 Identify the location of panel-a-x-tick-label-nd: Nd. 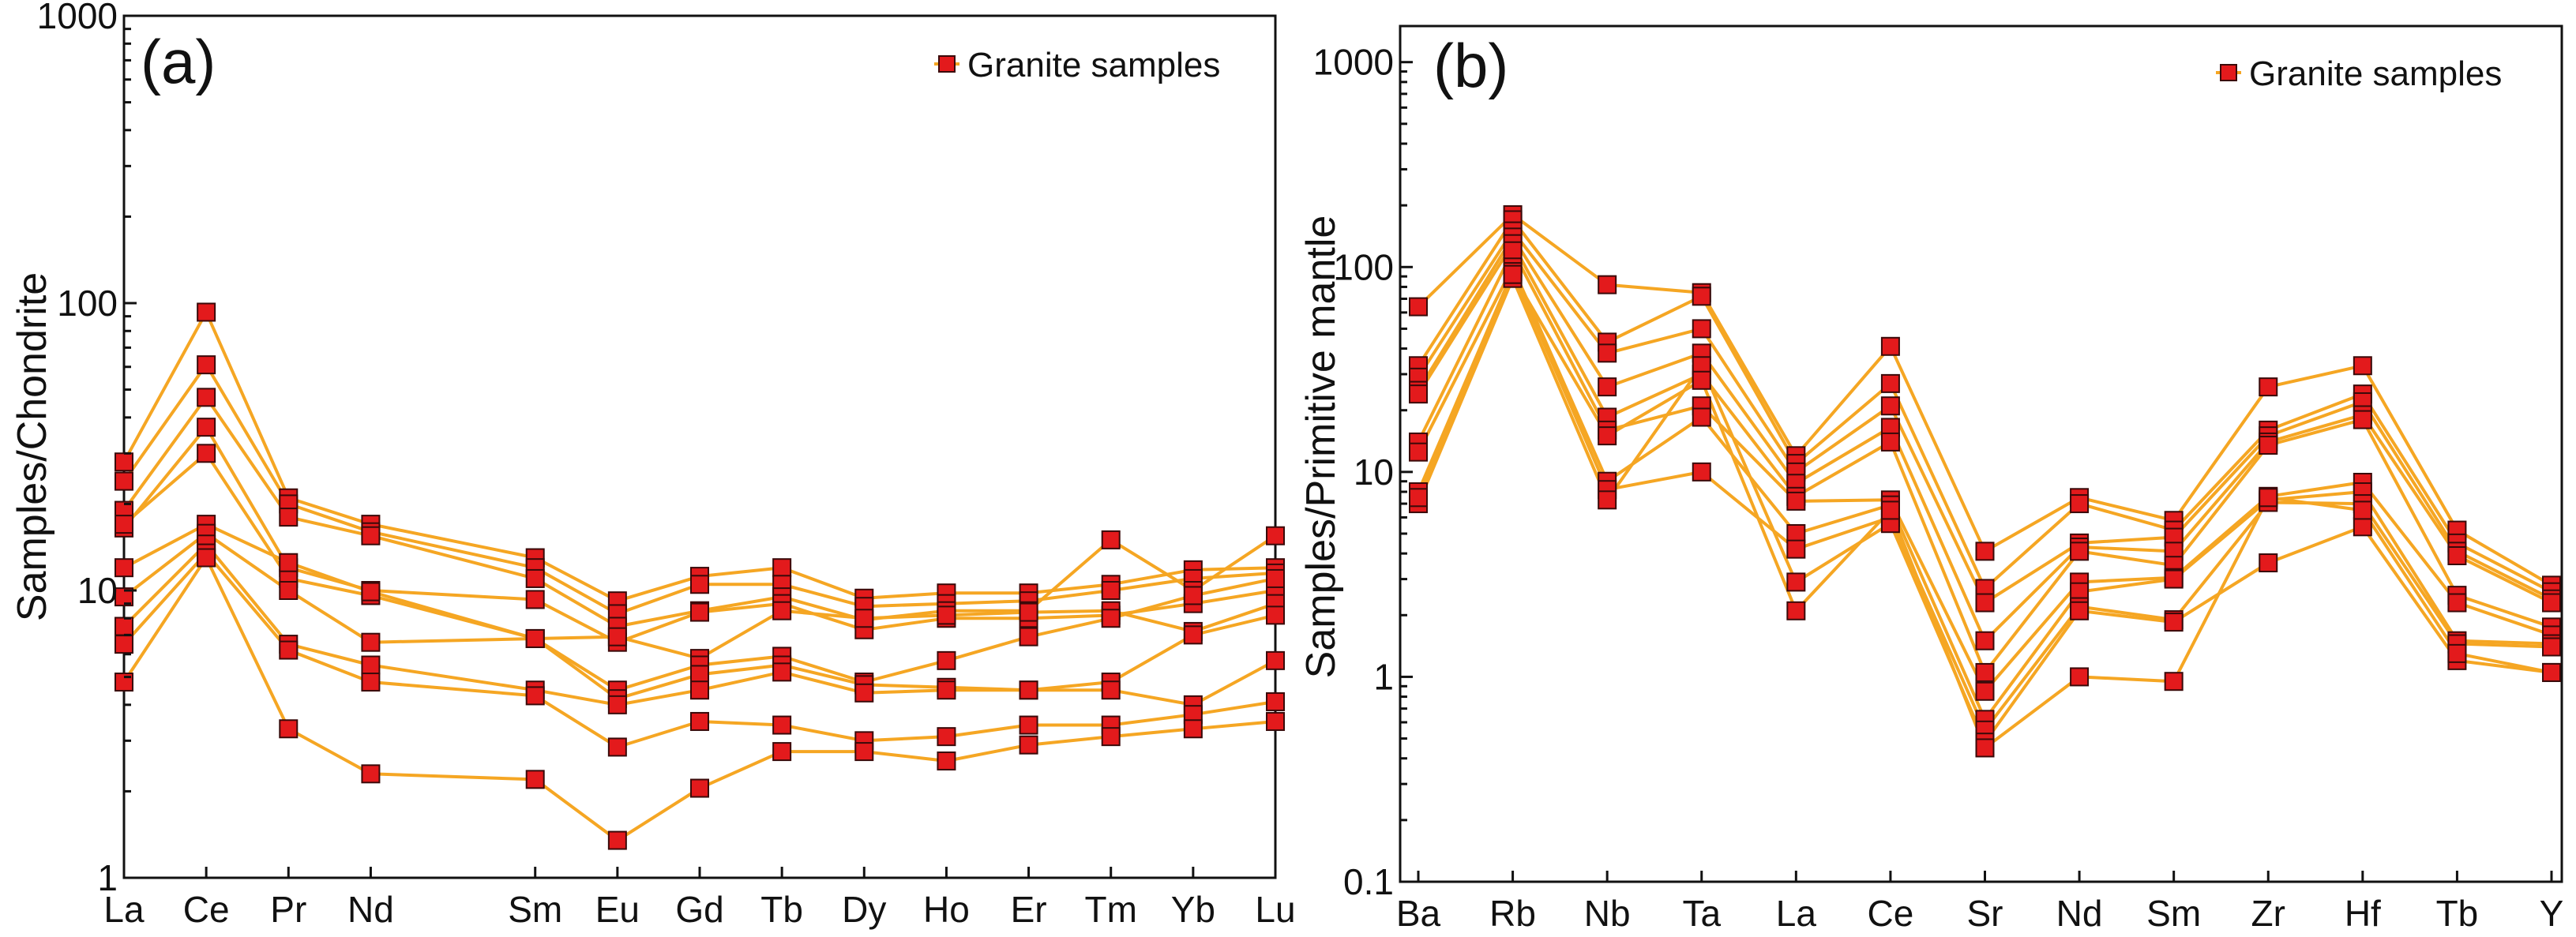
(370, 909).